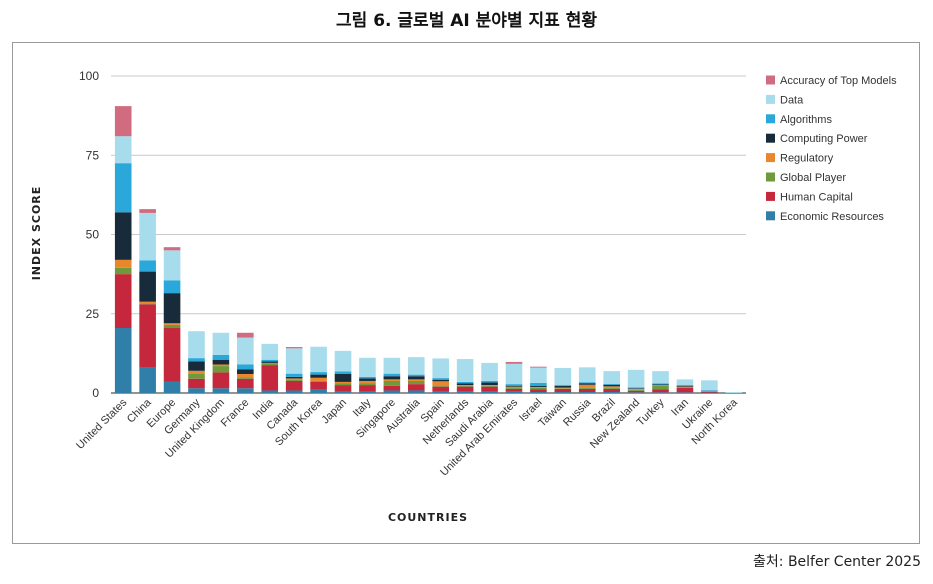 The width and height of the screenshot is (933, 584). What do you see at coordinates (824, 139) in the screenshot?
I see `legend-label: Computing Power` at bounding box center [824, 139].